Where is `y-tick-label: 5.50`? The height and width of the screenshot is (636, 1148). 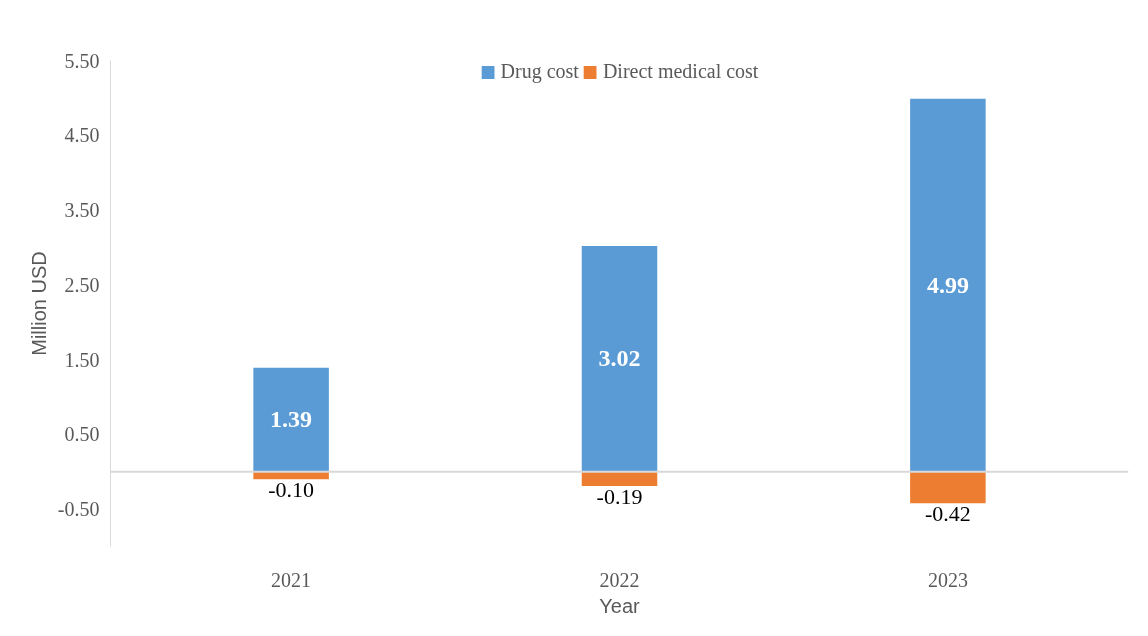
y-tick-label: 5.50 is located at coordinates (82, 60).